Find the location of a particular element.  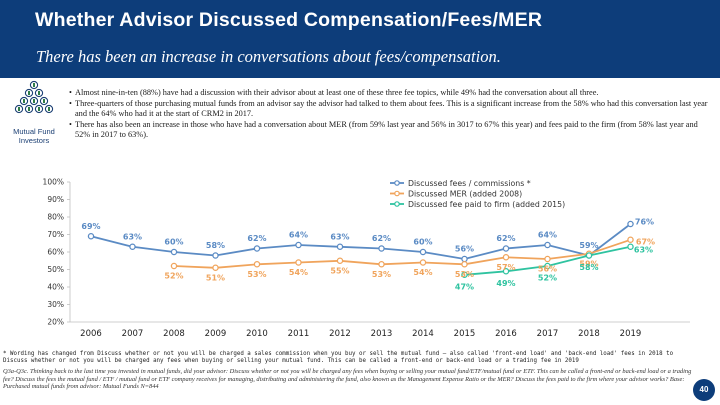

y-tick-label: 20% is located at coordinates (55, 322).